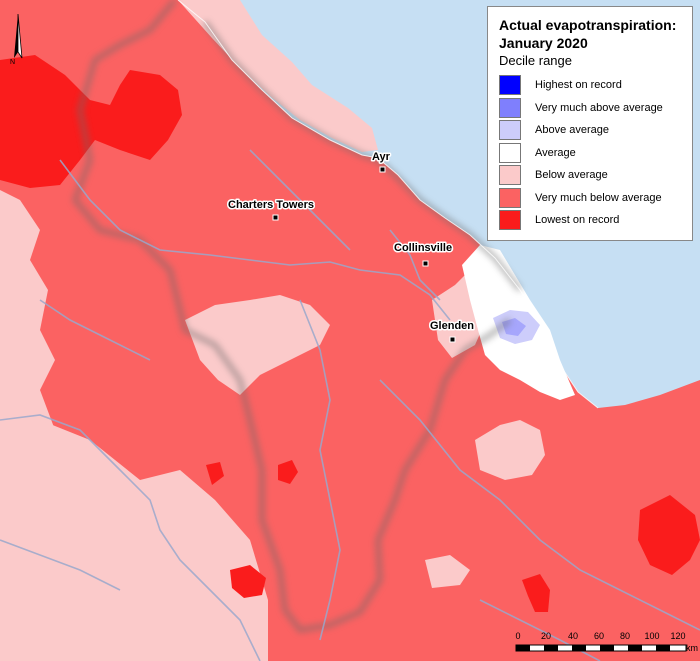 This screenshot has height=661, width=700. I want to click on legend-item-label: Above average, so click(572, 130).